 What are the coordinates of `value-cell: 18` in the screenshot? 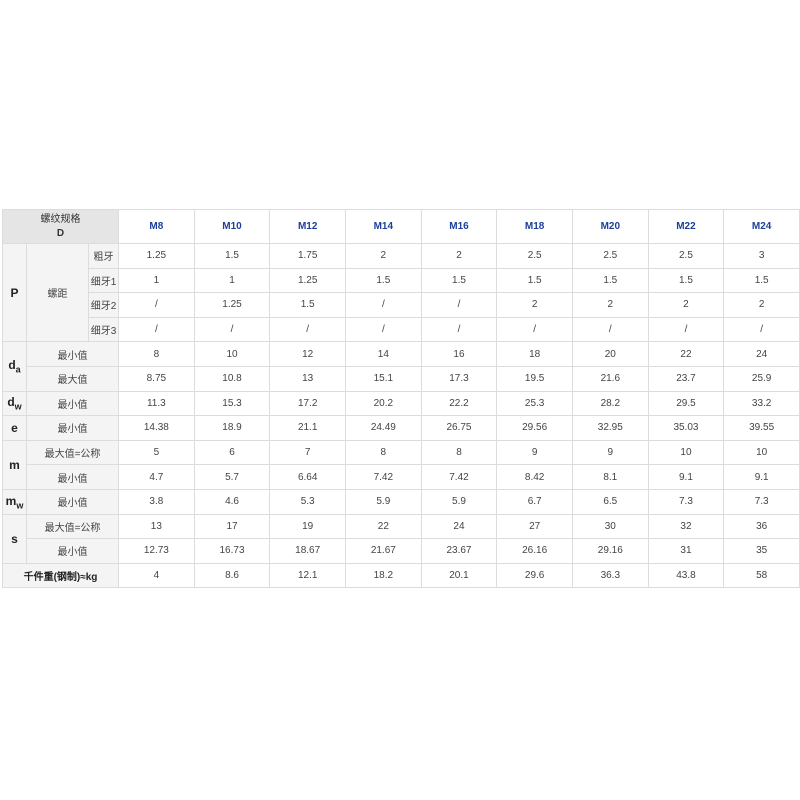 It's located at (534, 354).